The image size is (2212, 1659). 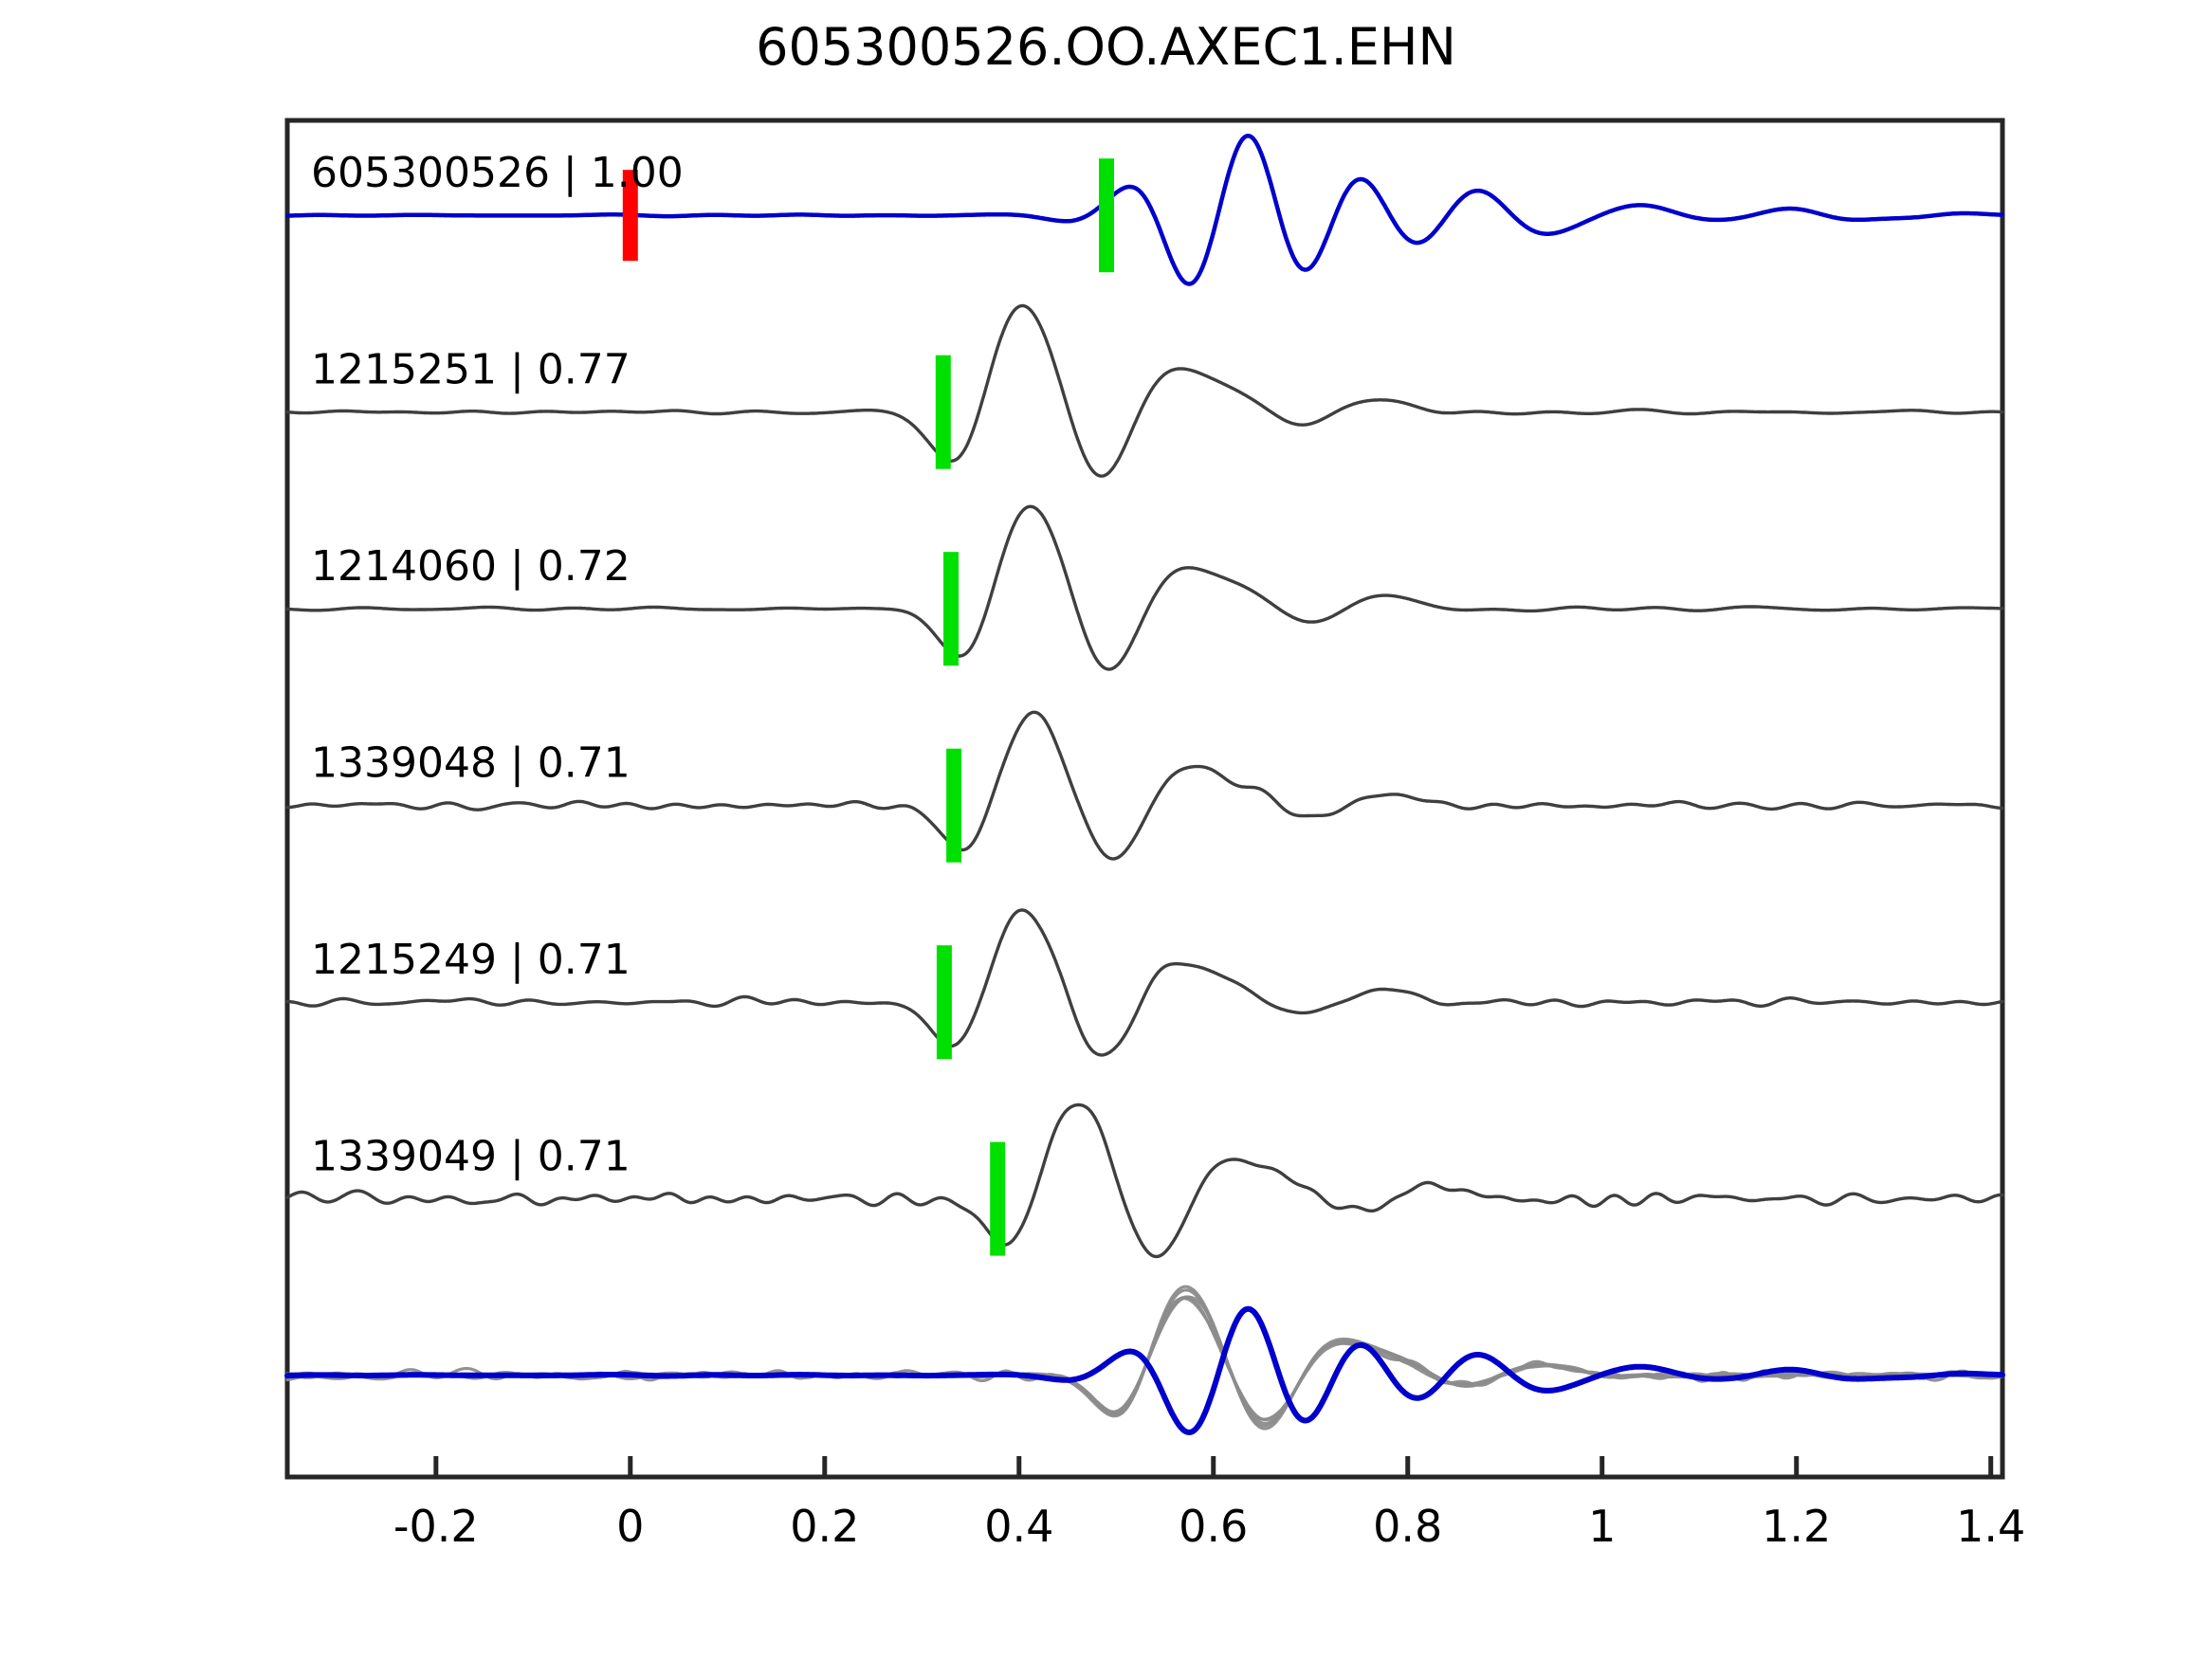 I want to click on x-tick-label: 0, so click(x=630, y=1526).